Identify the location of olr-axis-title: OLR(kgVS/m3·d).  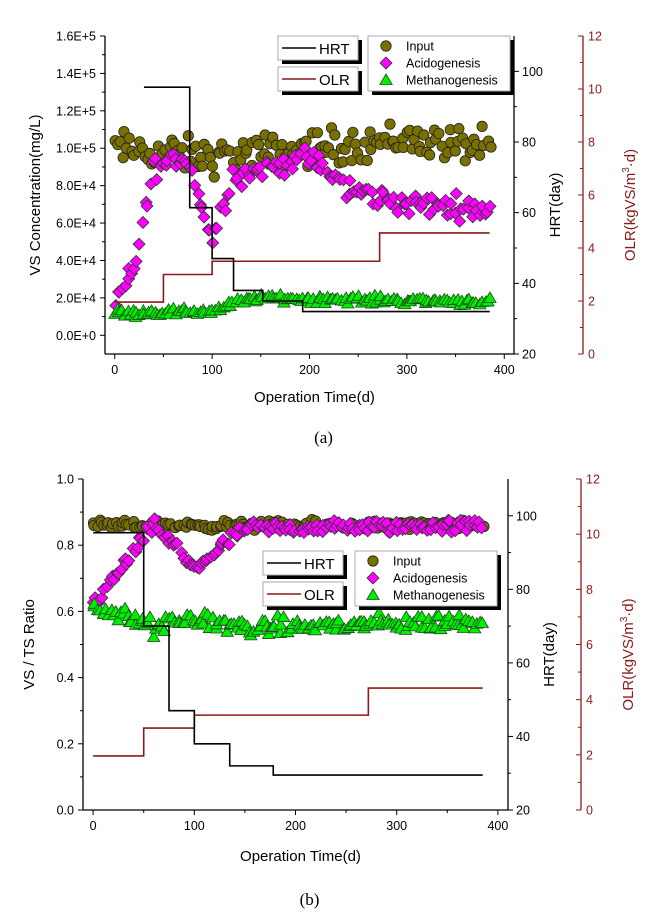
(630, 205).